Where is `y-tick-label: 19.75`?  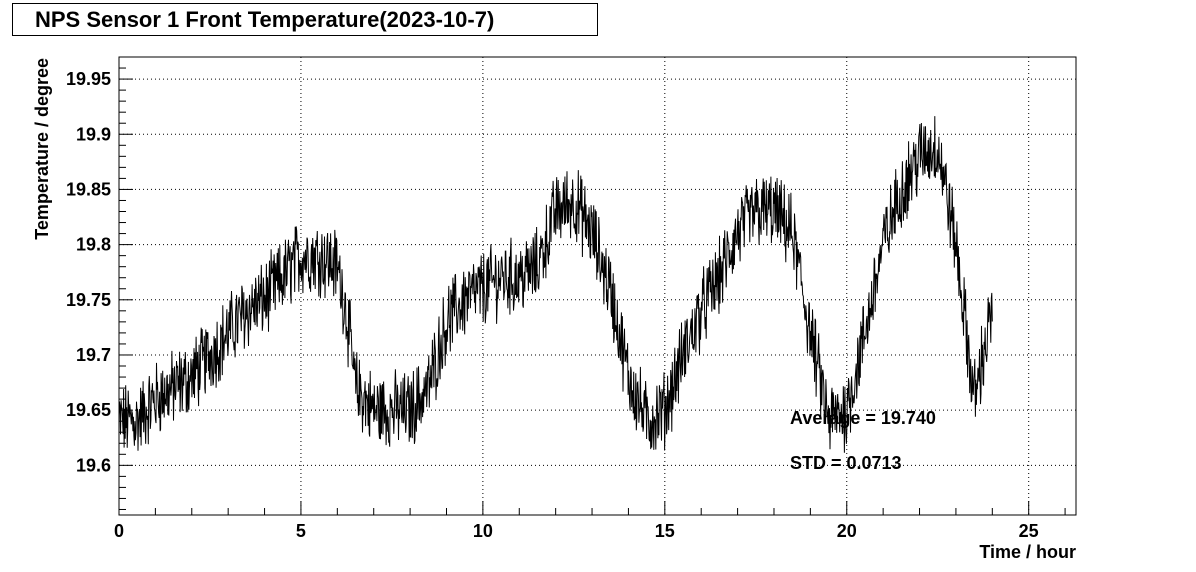
y-tick-label: 19.75 is located at coordinates (88, 300).